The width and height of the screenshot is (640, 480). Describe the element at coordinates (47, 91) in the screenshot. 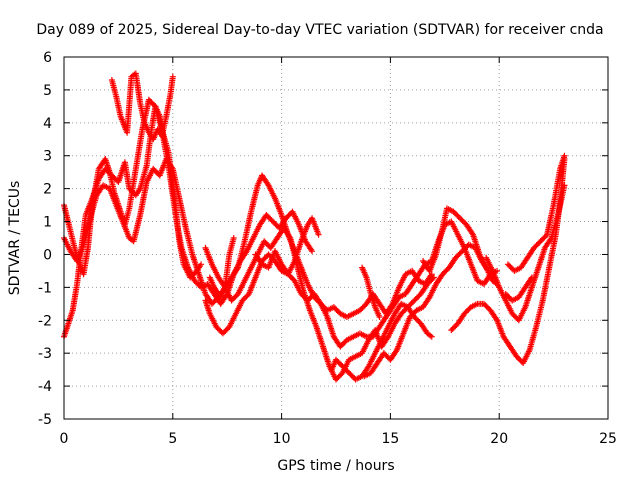

I see `y-tick-label: 5` at that location.